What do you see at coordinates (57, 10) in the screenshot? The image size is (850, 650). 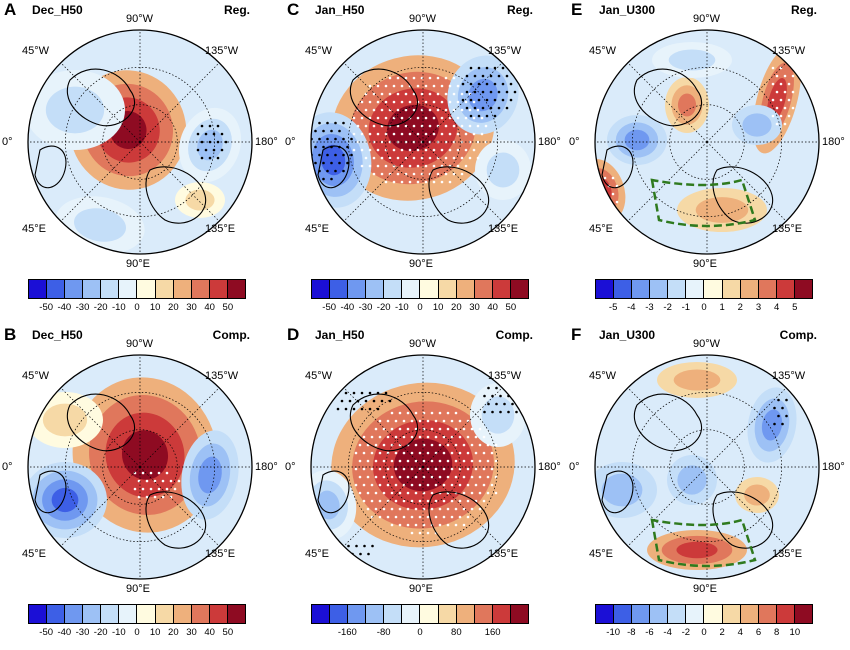 I see `panel-variable-title: Dec_H50` at bounding box center [57, 10].